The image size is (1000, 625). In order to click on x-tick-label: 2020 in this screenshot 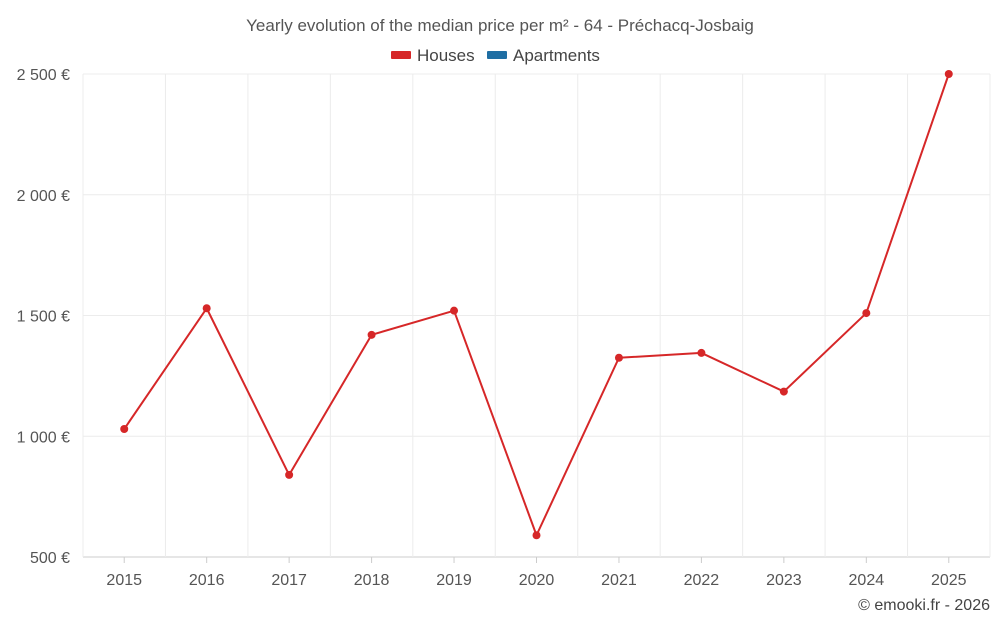, I will do `click(537, 580)`.